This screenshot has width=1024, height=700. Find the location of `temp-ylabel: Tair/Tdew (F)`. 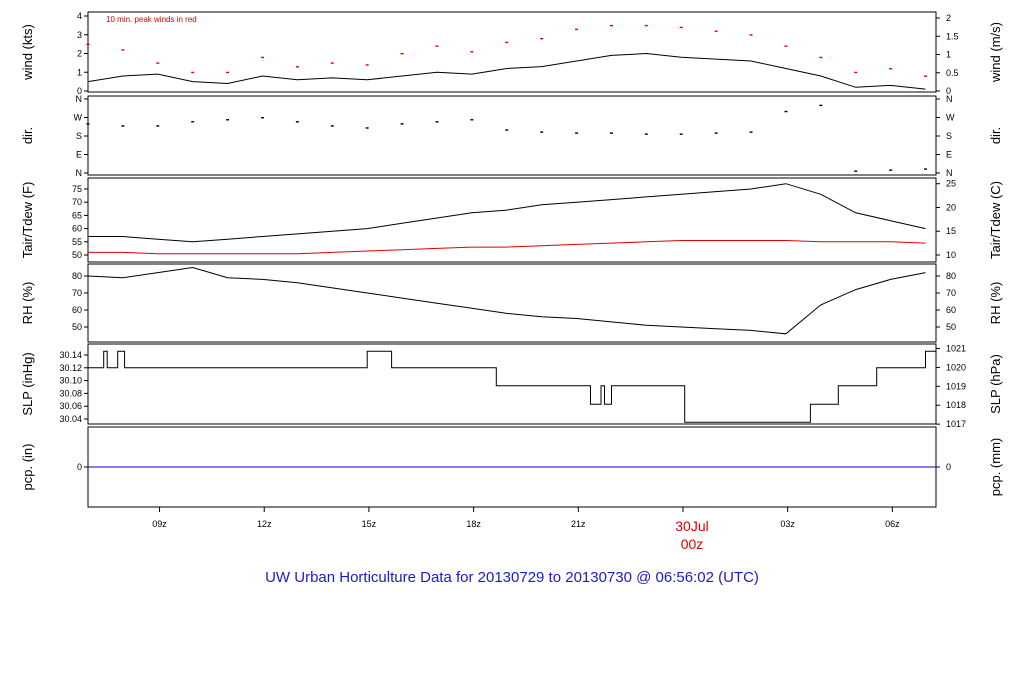

temp-ylabel: Tair/Tdew (F) is located at coordinates (27, 220).